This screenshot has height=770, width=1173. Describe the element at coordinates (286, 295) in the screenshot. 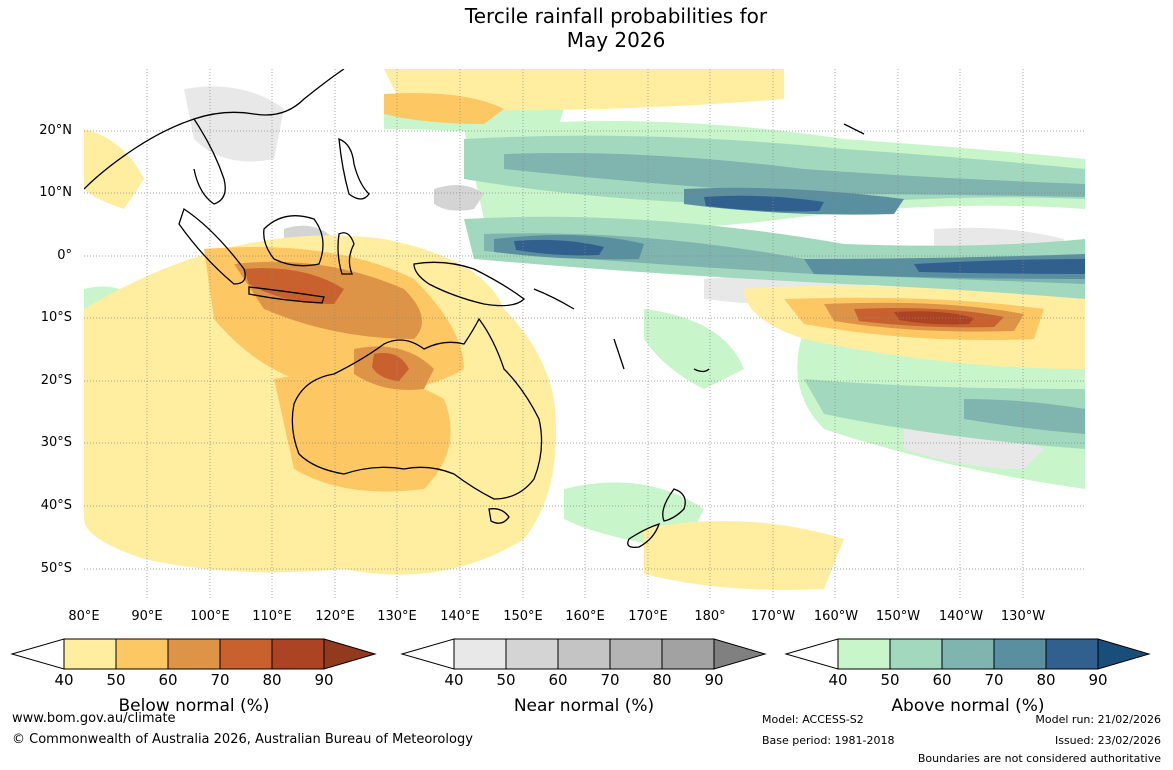

I see `java-coast` at that location.